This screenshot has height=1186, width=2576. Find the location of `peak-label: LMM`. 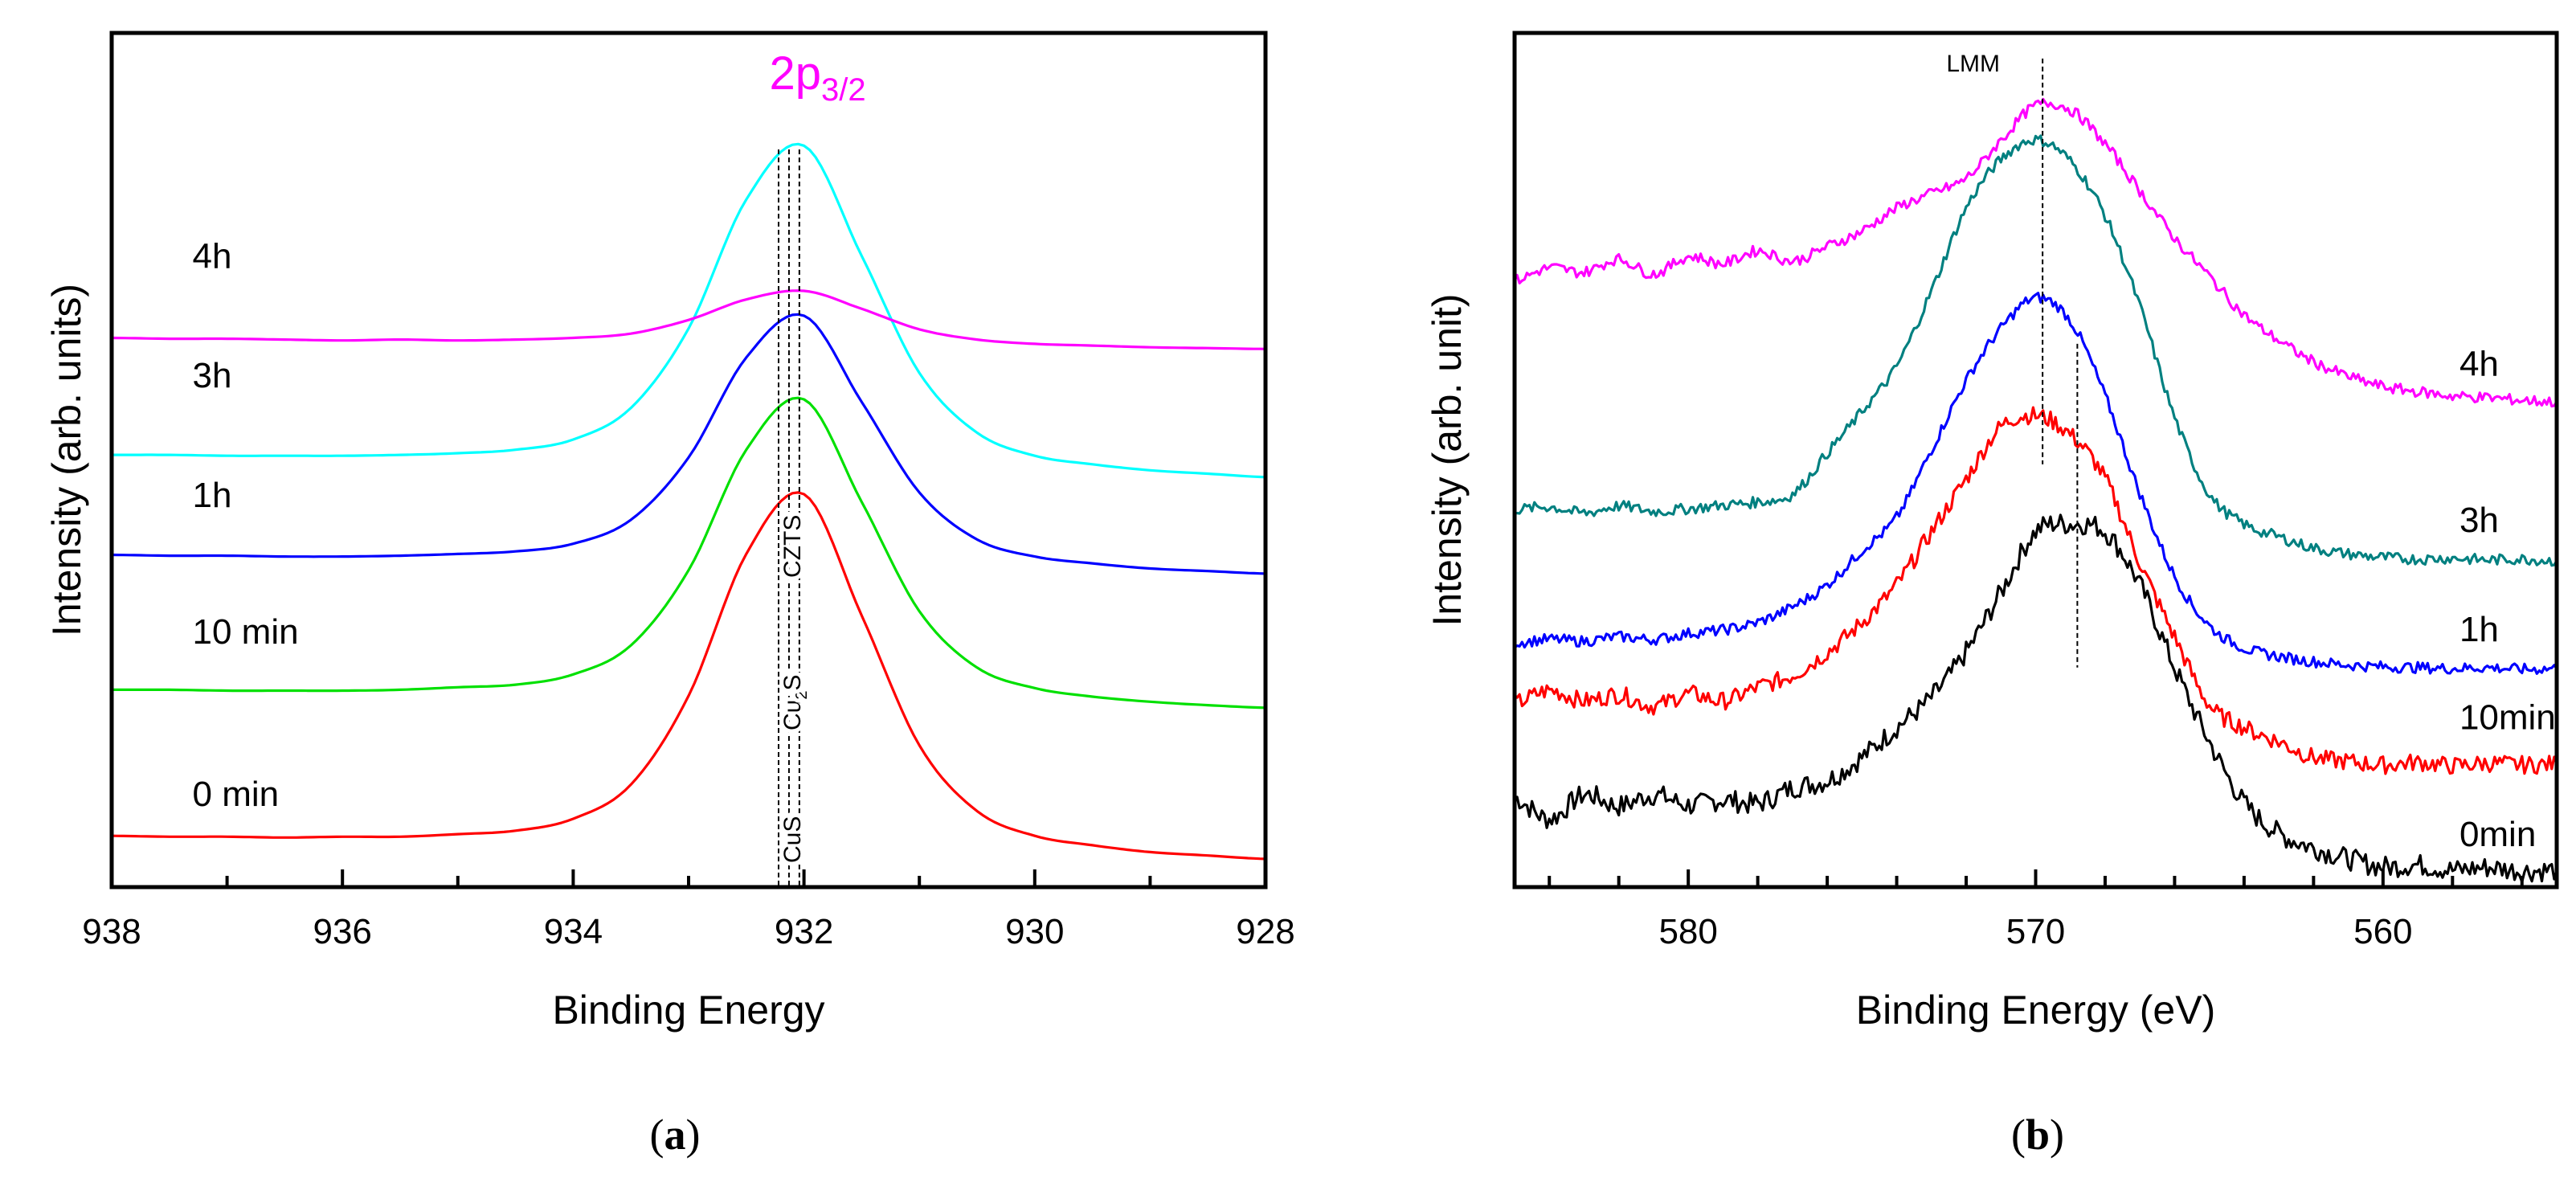

peak-label: LMM is located at coordinates (1973, 64).